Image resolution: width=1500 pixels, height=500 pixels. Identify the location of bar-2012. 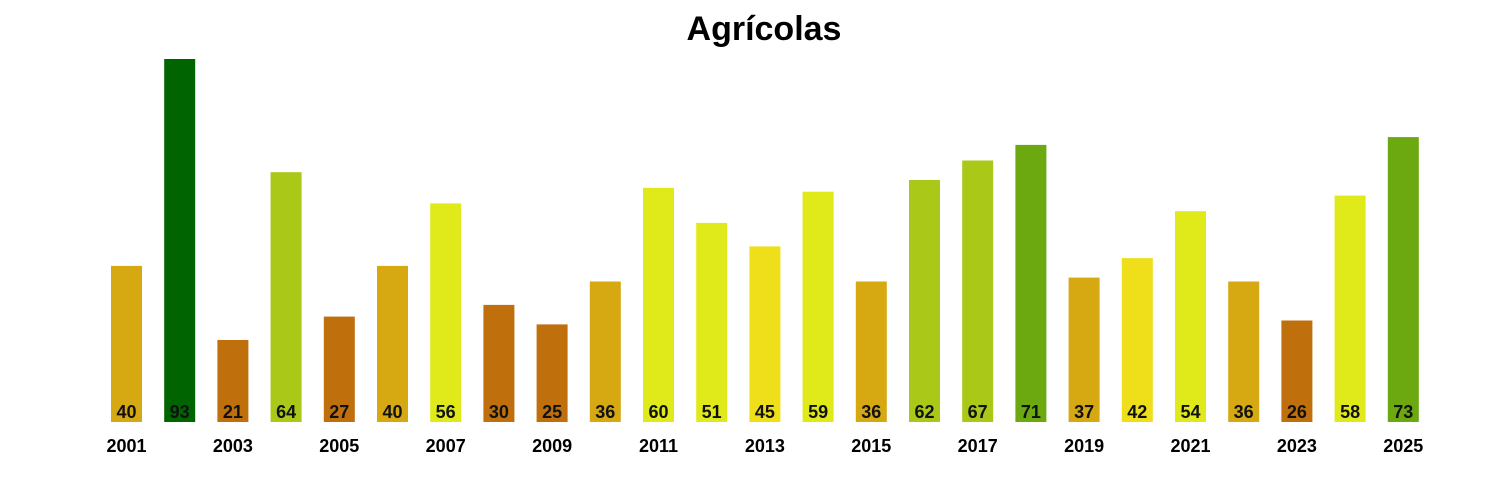
(712, 322).